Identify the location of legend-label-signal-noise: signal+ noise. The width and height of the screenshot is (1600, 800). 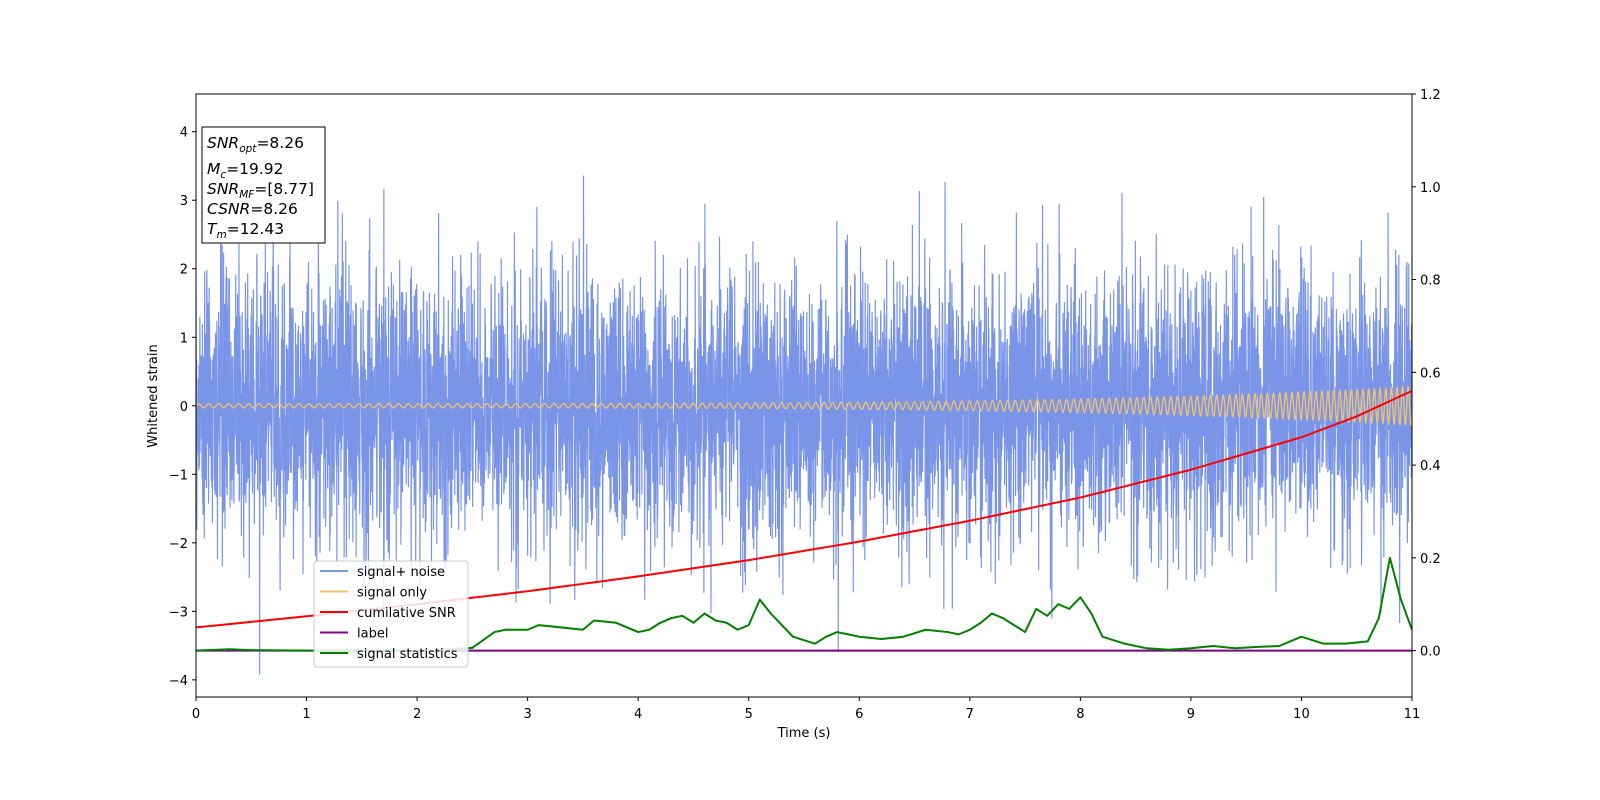
(401, 572).